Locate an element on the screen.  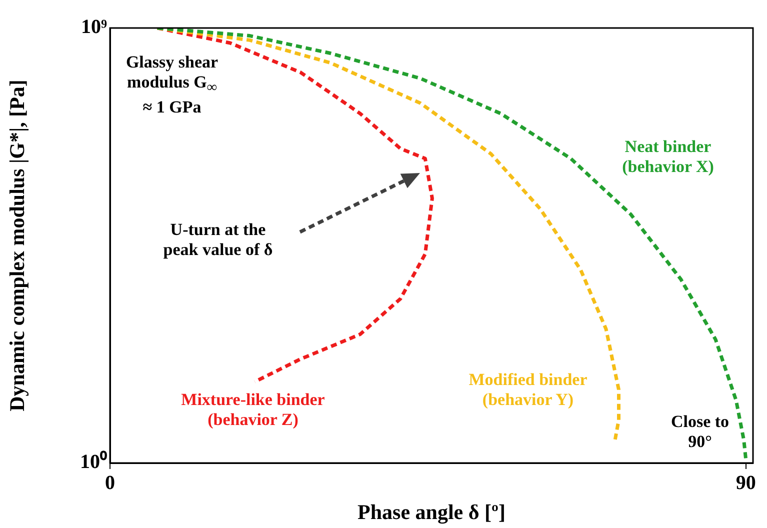
series-label: Modified binder (behavior Y) is located at coordinates (528, 390).